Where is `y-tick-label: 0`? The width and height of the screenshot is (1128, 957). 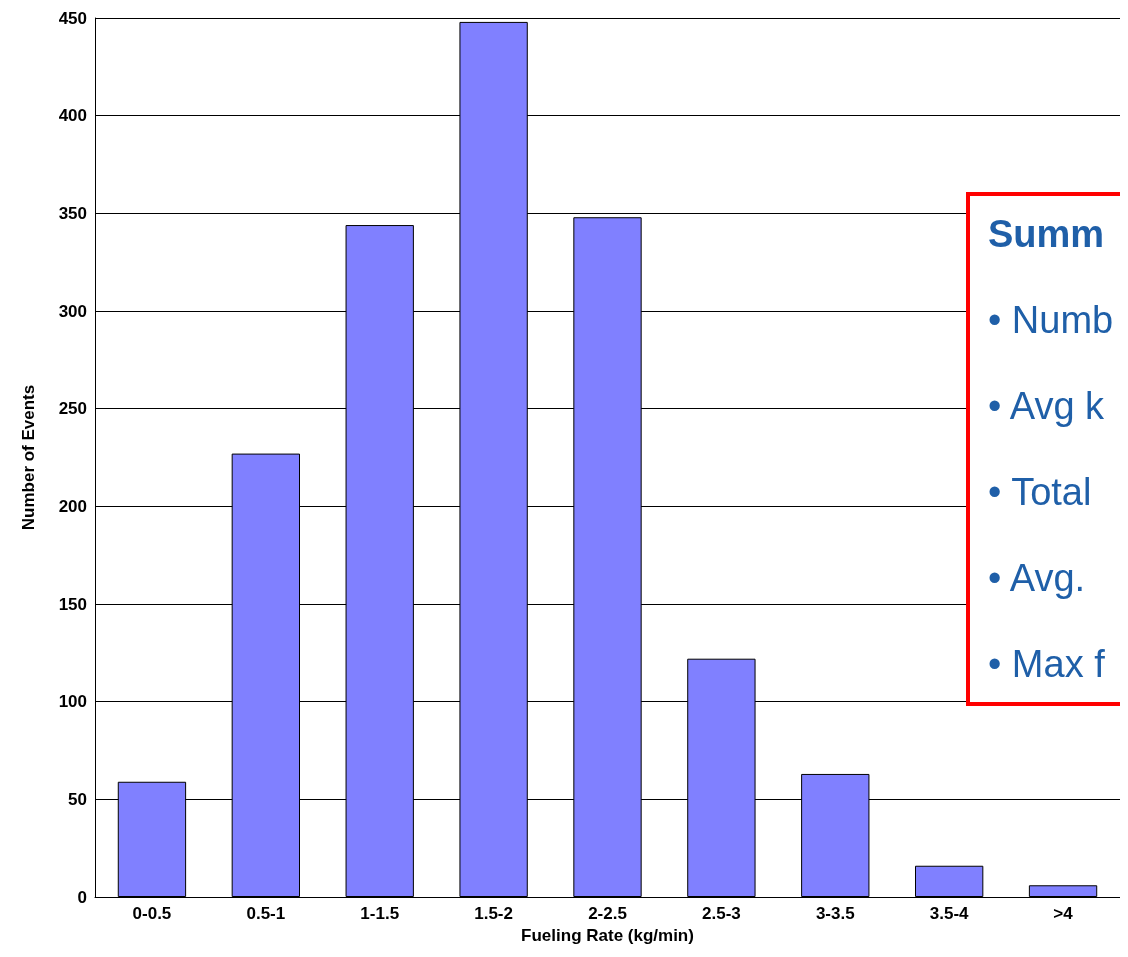
y-tick-label: 0 is located at coordinates (82, 897).